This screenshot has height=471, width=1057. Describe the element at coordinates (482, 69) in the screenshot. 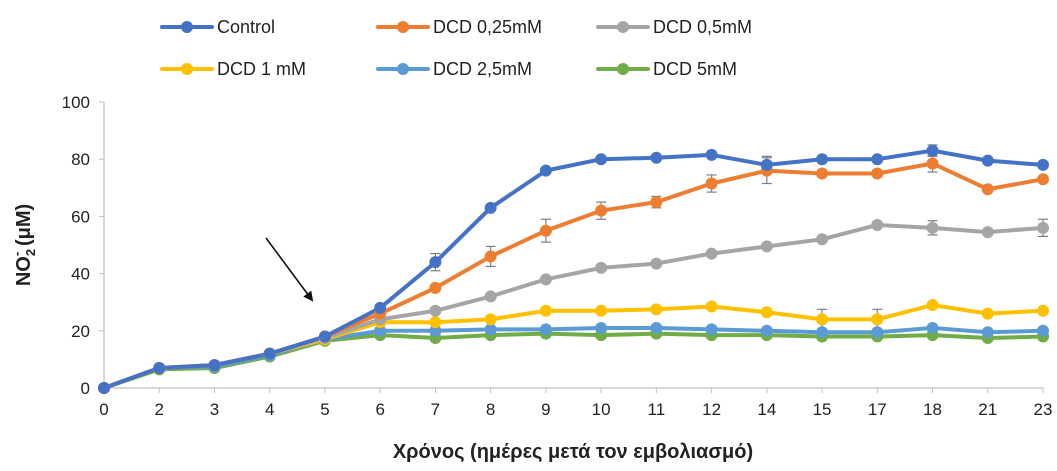

I see `legend-label-dcd-2-5mm: DCD 2,5mM` at that location.